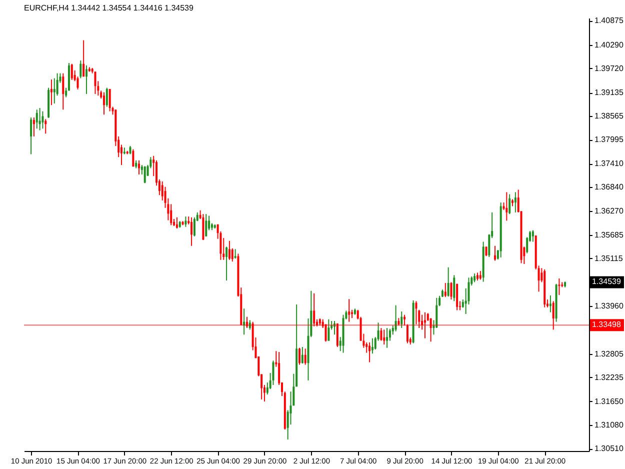 This screenshot has width=625, height=469. What do you see at coordinates (609, 45) in the screenshot?
I see `y-tick-label: 1.40290` at bounding box center [609, 45].